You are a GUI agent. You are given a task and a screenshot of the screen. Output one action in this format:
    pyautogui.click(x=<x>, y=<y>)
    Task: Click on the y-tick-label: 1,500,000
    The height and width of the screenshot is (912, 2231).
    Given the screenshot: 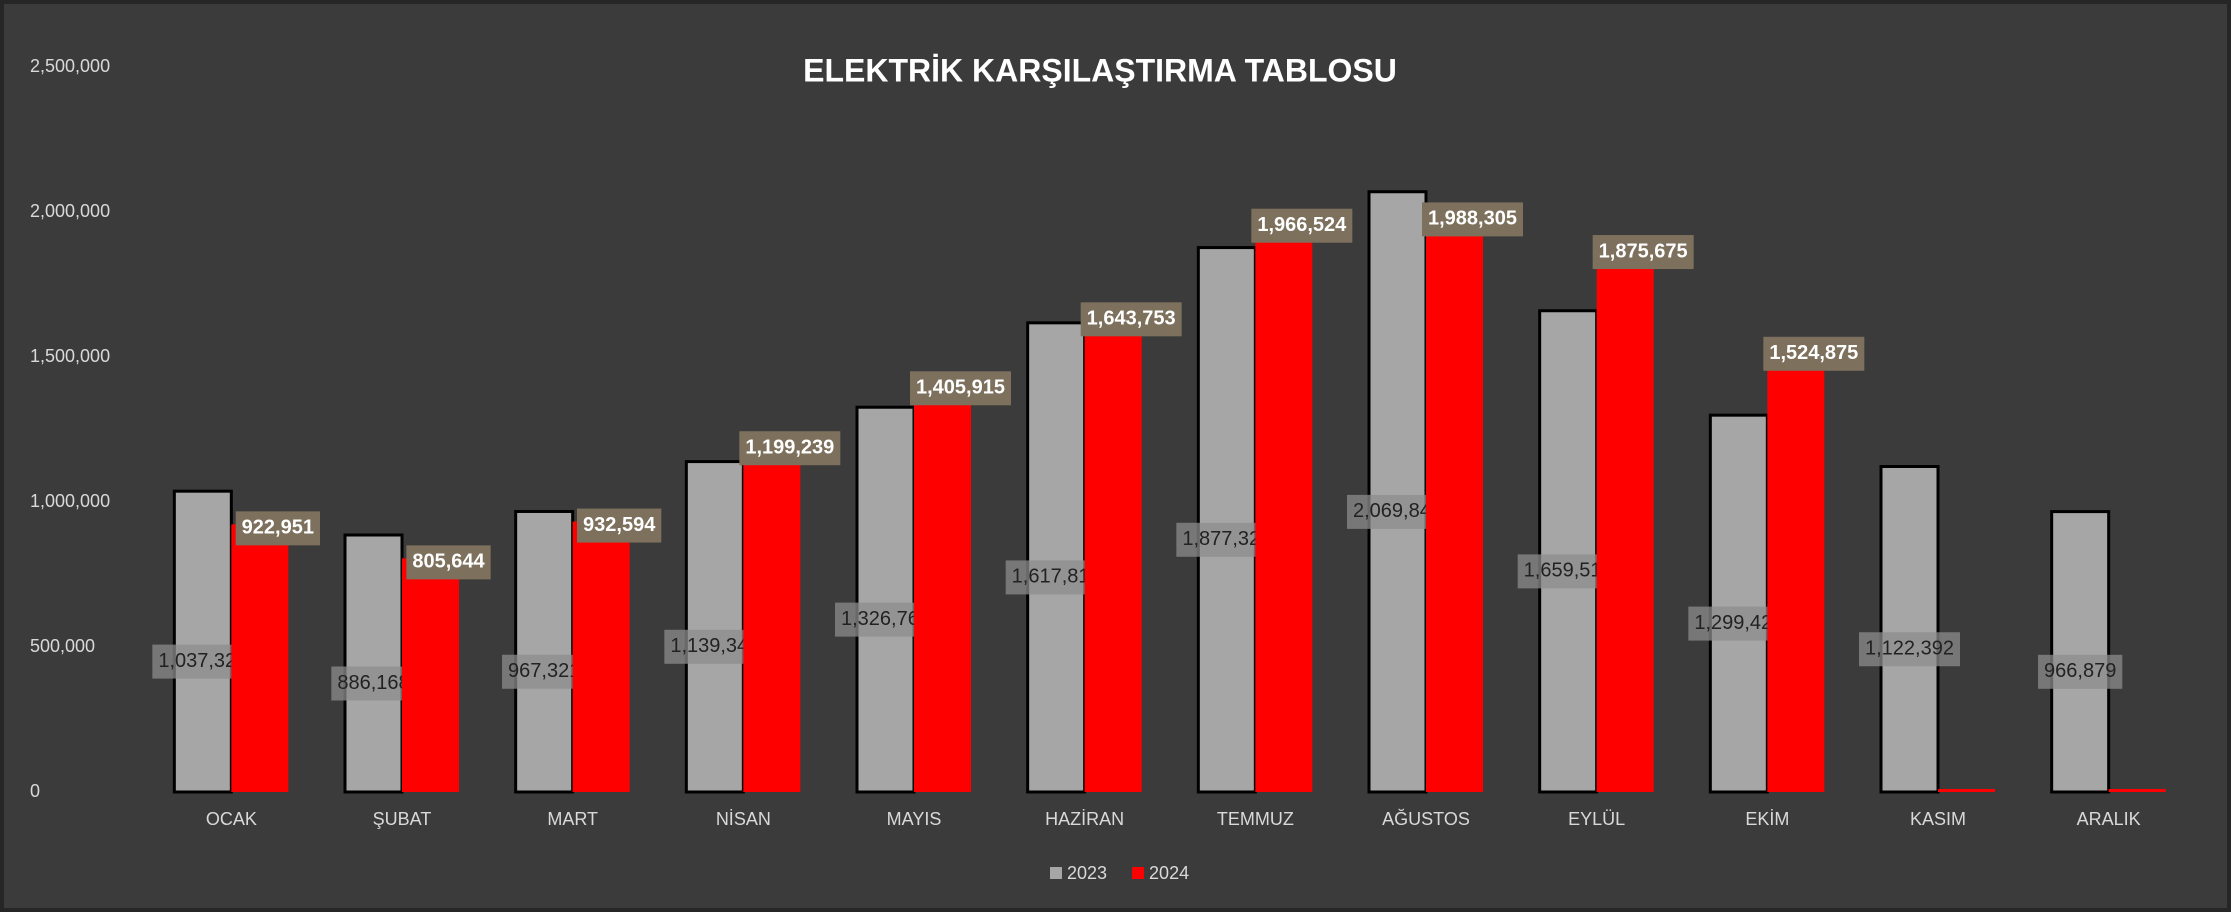 What is the action you would take?
    pyautogui.click(x=70, y=356)
    